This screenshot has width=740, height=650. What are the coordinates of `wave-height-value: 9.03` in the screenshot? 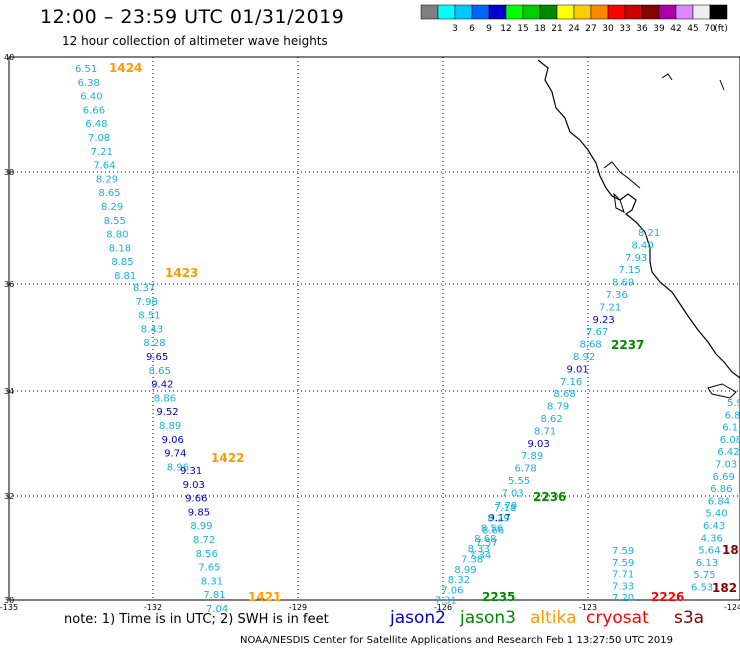 It's located at (194, 485).